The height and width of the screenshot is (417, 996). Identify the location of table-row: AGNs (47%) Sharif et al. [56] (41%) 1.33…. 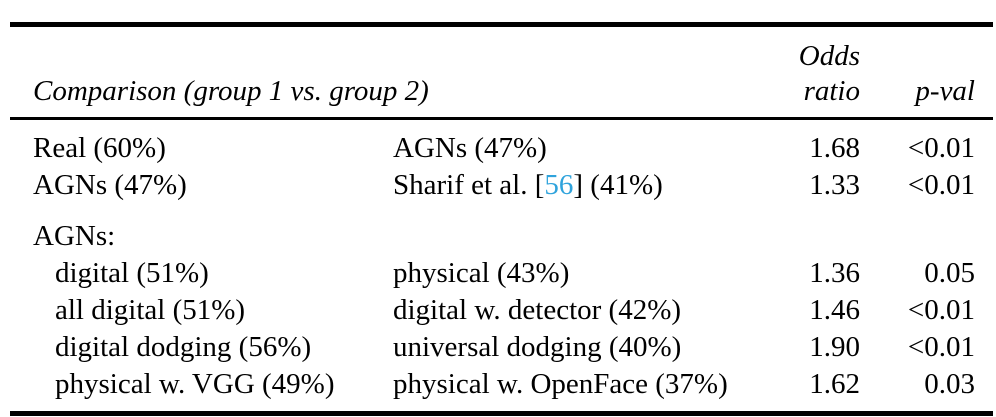
(498, 185).